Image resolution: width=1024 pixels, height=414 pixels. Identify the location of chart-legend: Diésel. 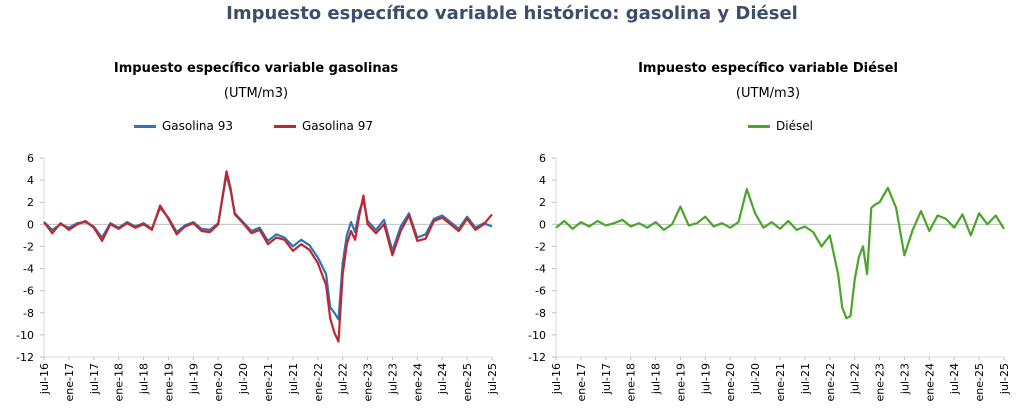
(768, 126).